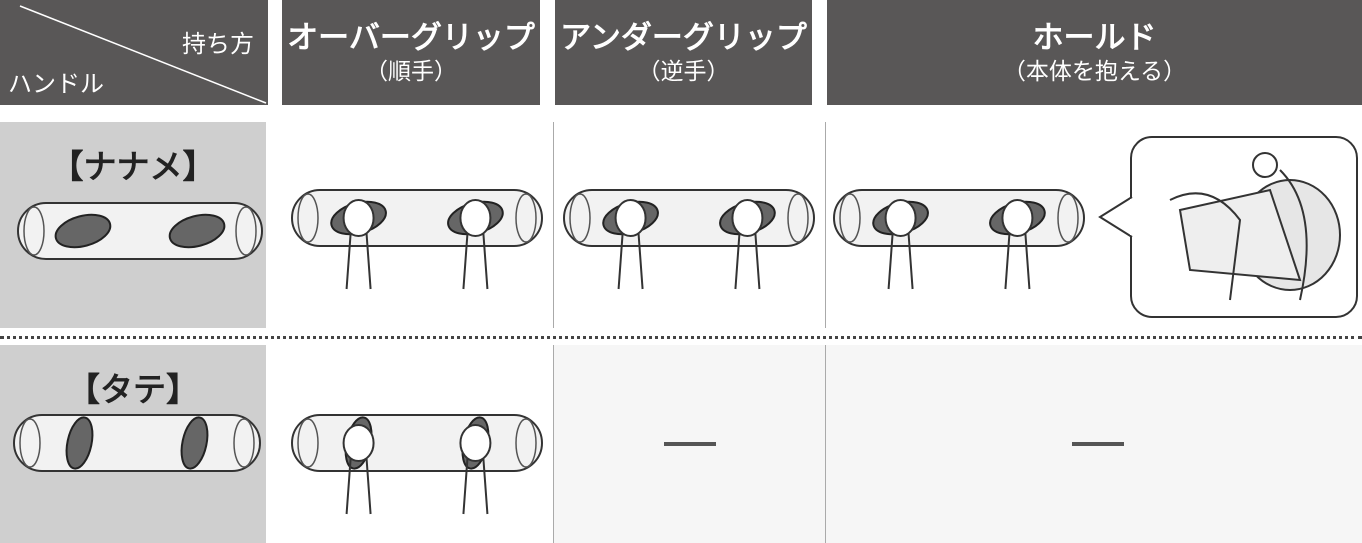 The width and height of the screenshot is (1362, 543). Describe the element at coordinates (1255, 226) in the screenshot. I see `hold-illustration` at that location.